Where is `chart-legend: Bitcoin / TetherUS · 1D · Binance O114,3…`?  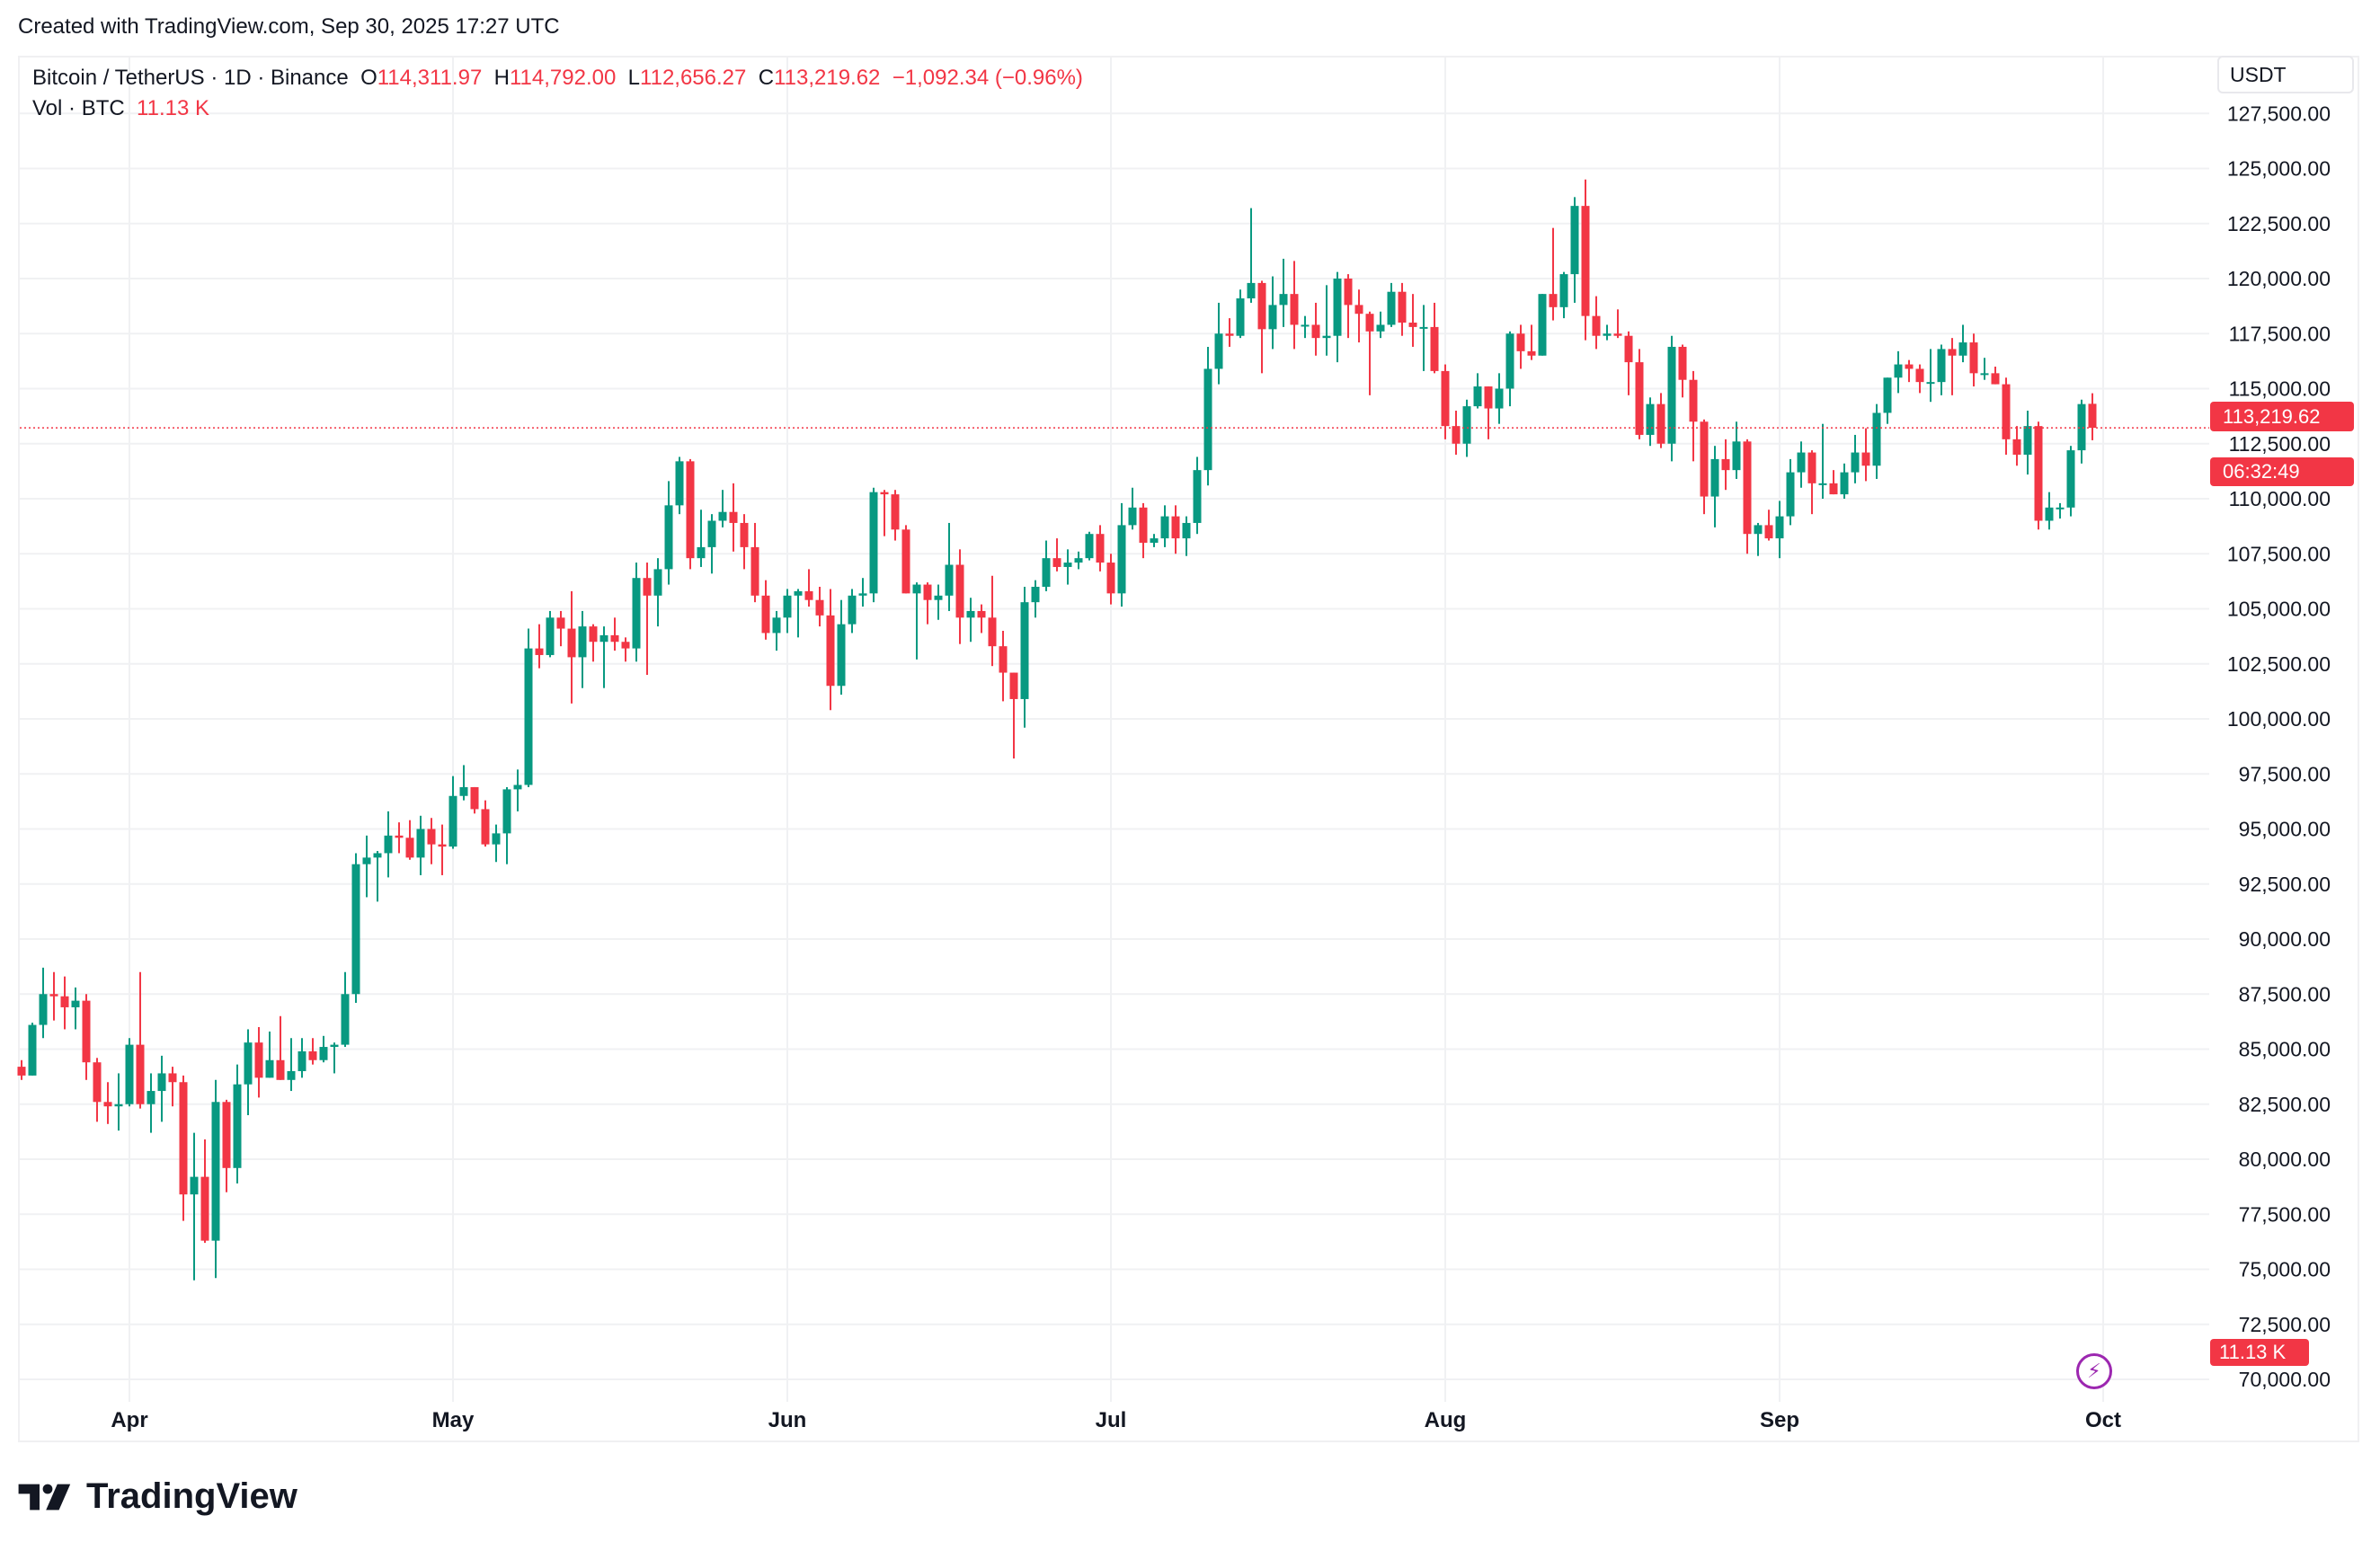
chart-legend: Bitcoin / TetherUS · 1D · Binance O114,3… is located at coordinates (557, 93).